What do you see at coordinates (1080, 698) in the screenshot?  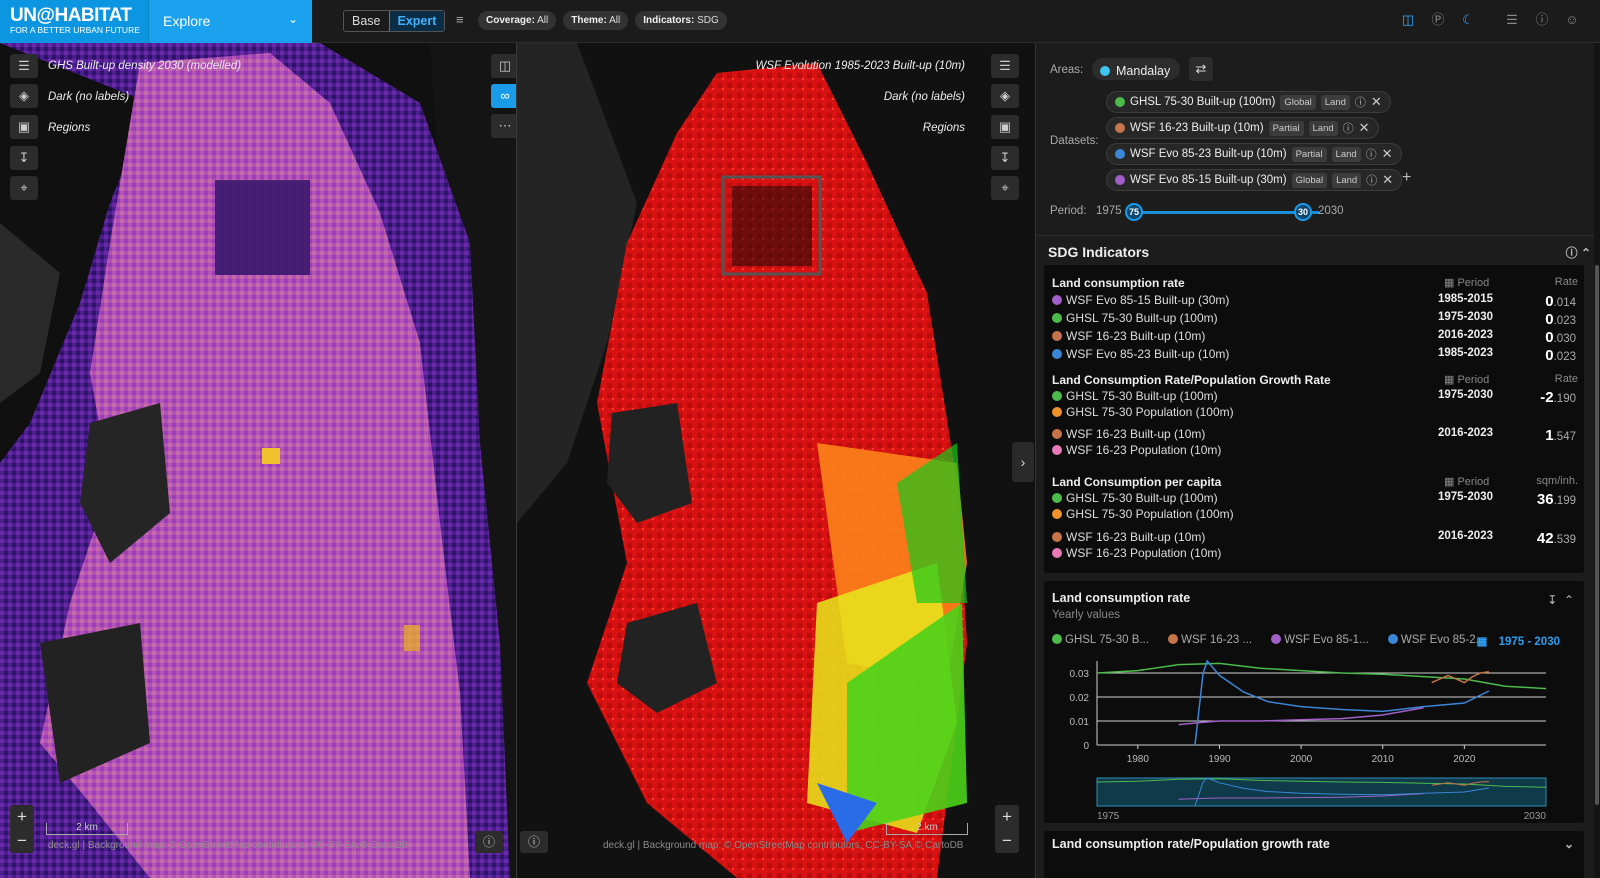 I see `y-tick-label: 0.02` at bounding box center [1080, 698].